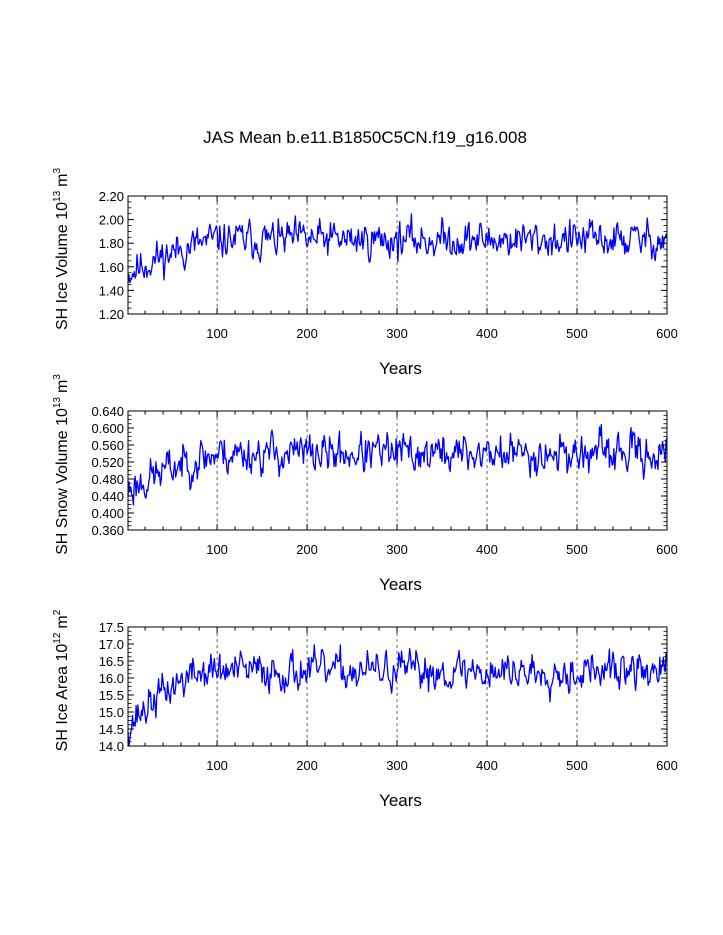  I want to click on y-tick-label: 17.5, so click(111, 627).